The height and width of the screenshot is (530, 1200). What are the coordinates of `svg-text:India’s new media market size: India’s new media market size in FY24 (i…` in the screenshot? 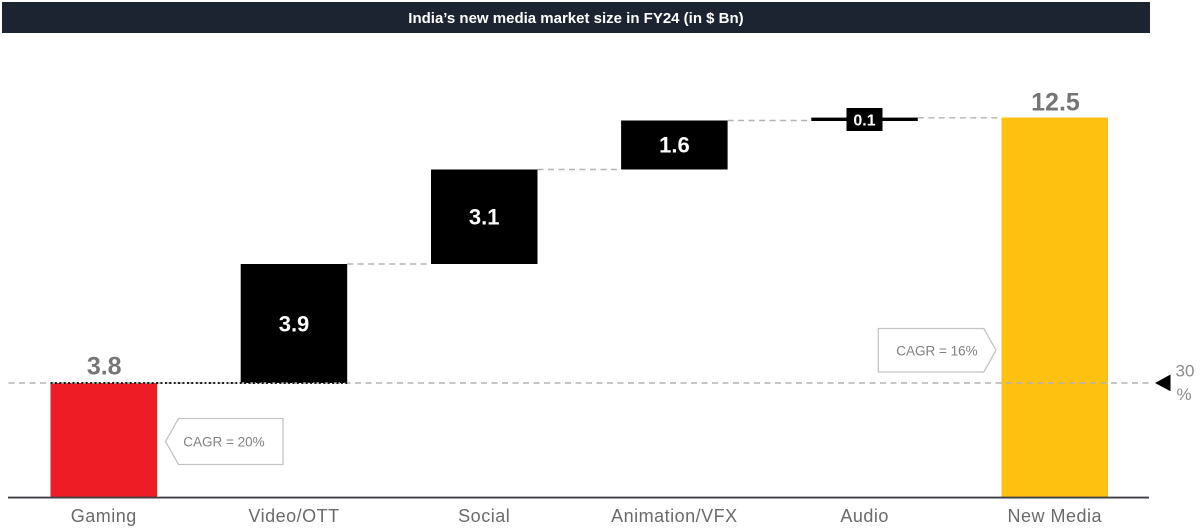 It's located at (575, 18).